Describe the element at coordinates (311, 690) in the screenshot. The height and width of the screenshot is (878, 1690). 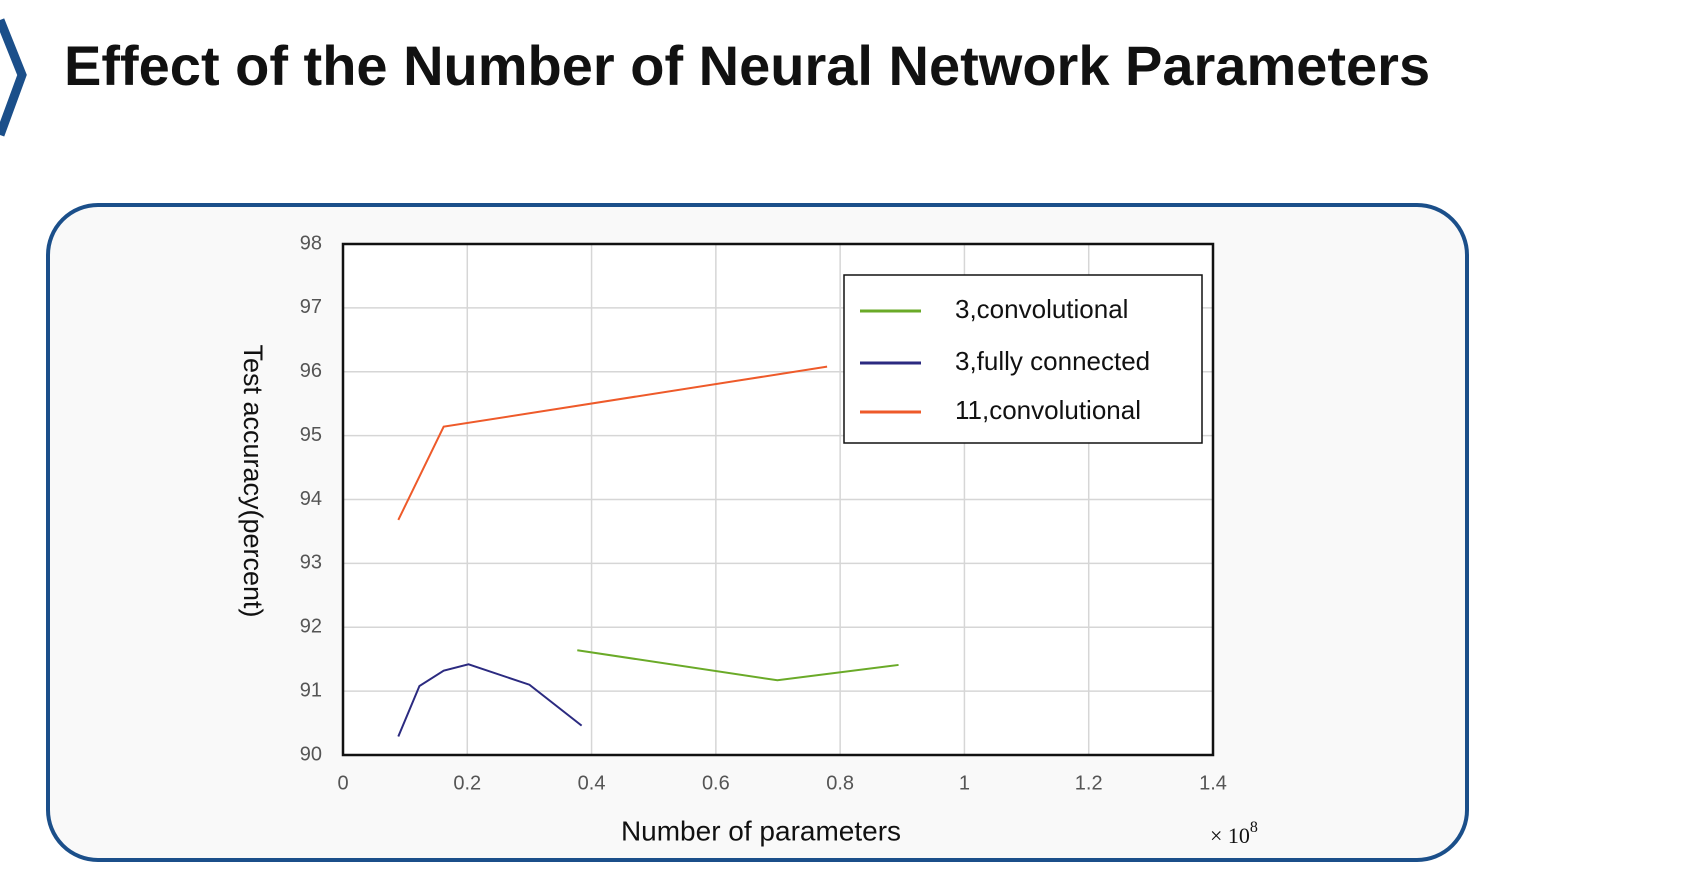
I see `y-tick-label: 91` at that location.